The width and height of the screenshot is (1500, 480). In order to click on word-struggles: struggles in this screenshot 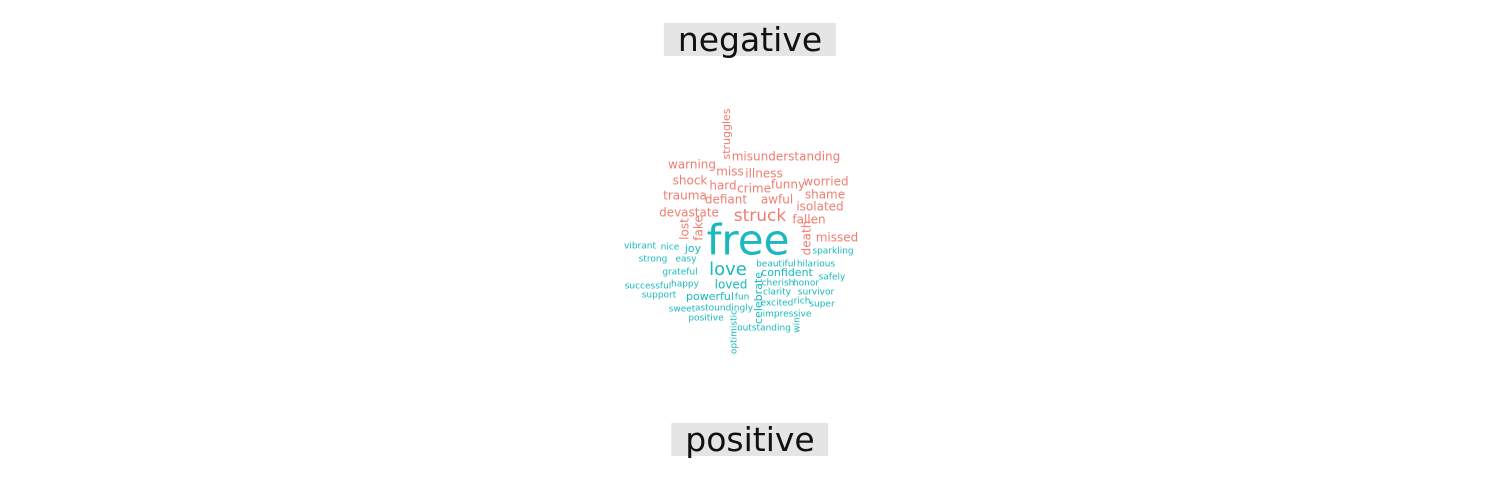, I will do `click(726, 133)`.